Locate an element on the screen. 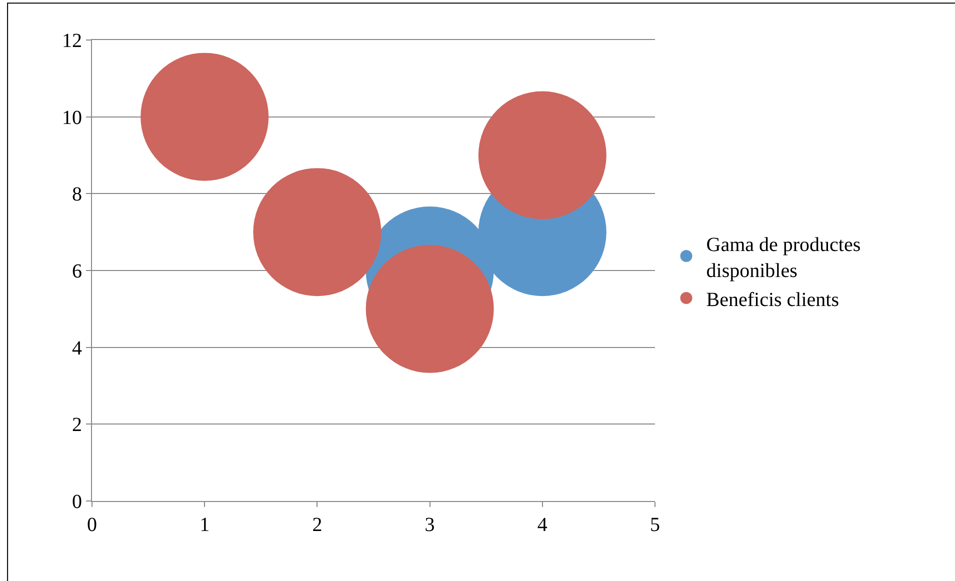  y-tick-label: 12 is located at coordinates (72, 41).